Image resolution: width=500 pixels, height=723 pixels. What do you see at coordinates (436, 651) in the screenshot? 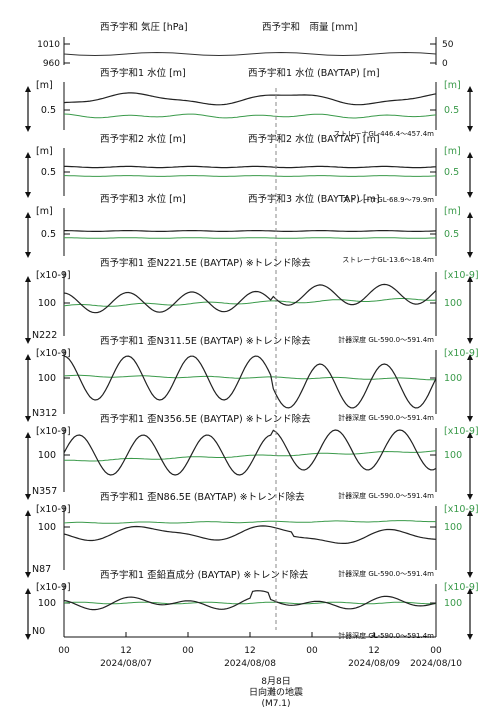
I see `x-tick-label-6: 00` at bounding box center [436, 651].